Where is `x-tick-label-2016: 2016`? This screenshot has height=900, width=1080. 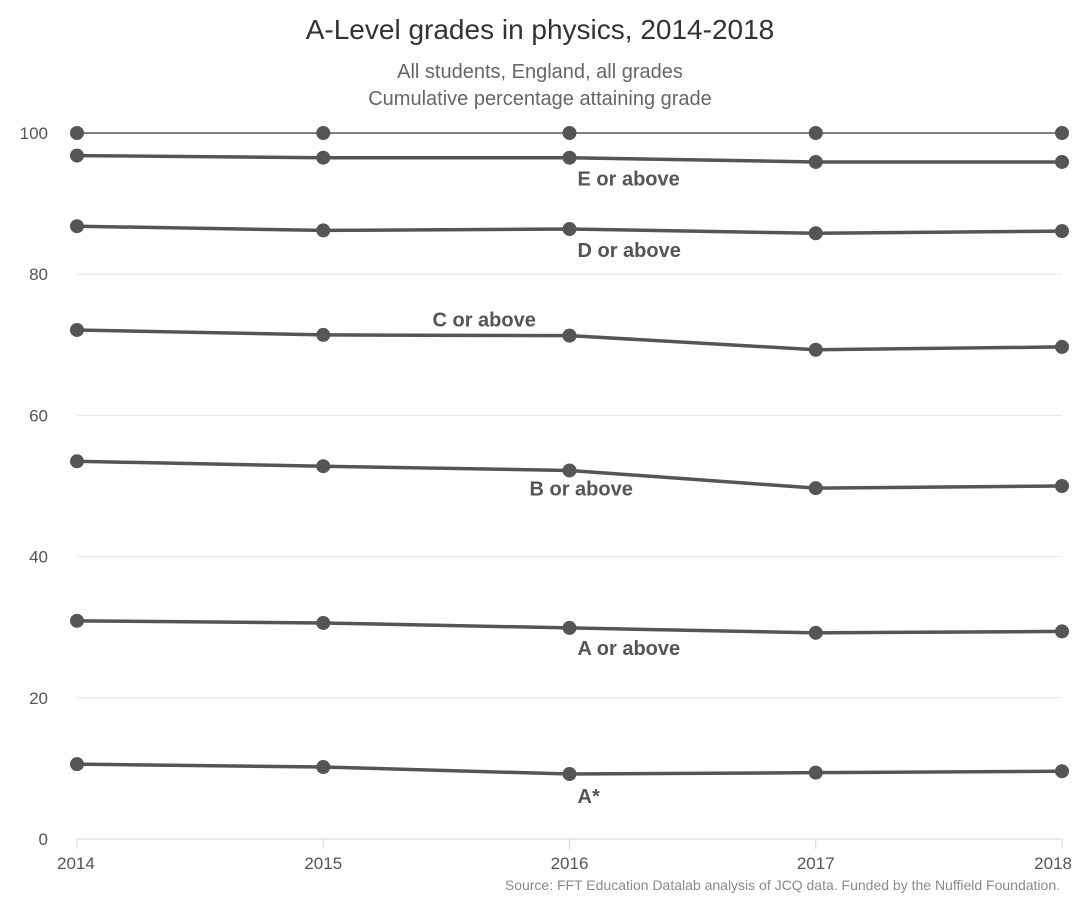
x-tick-label-2016: 2016 is located at coordinates (570, 863).